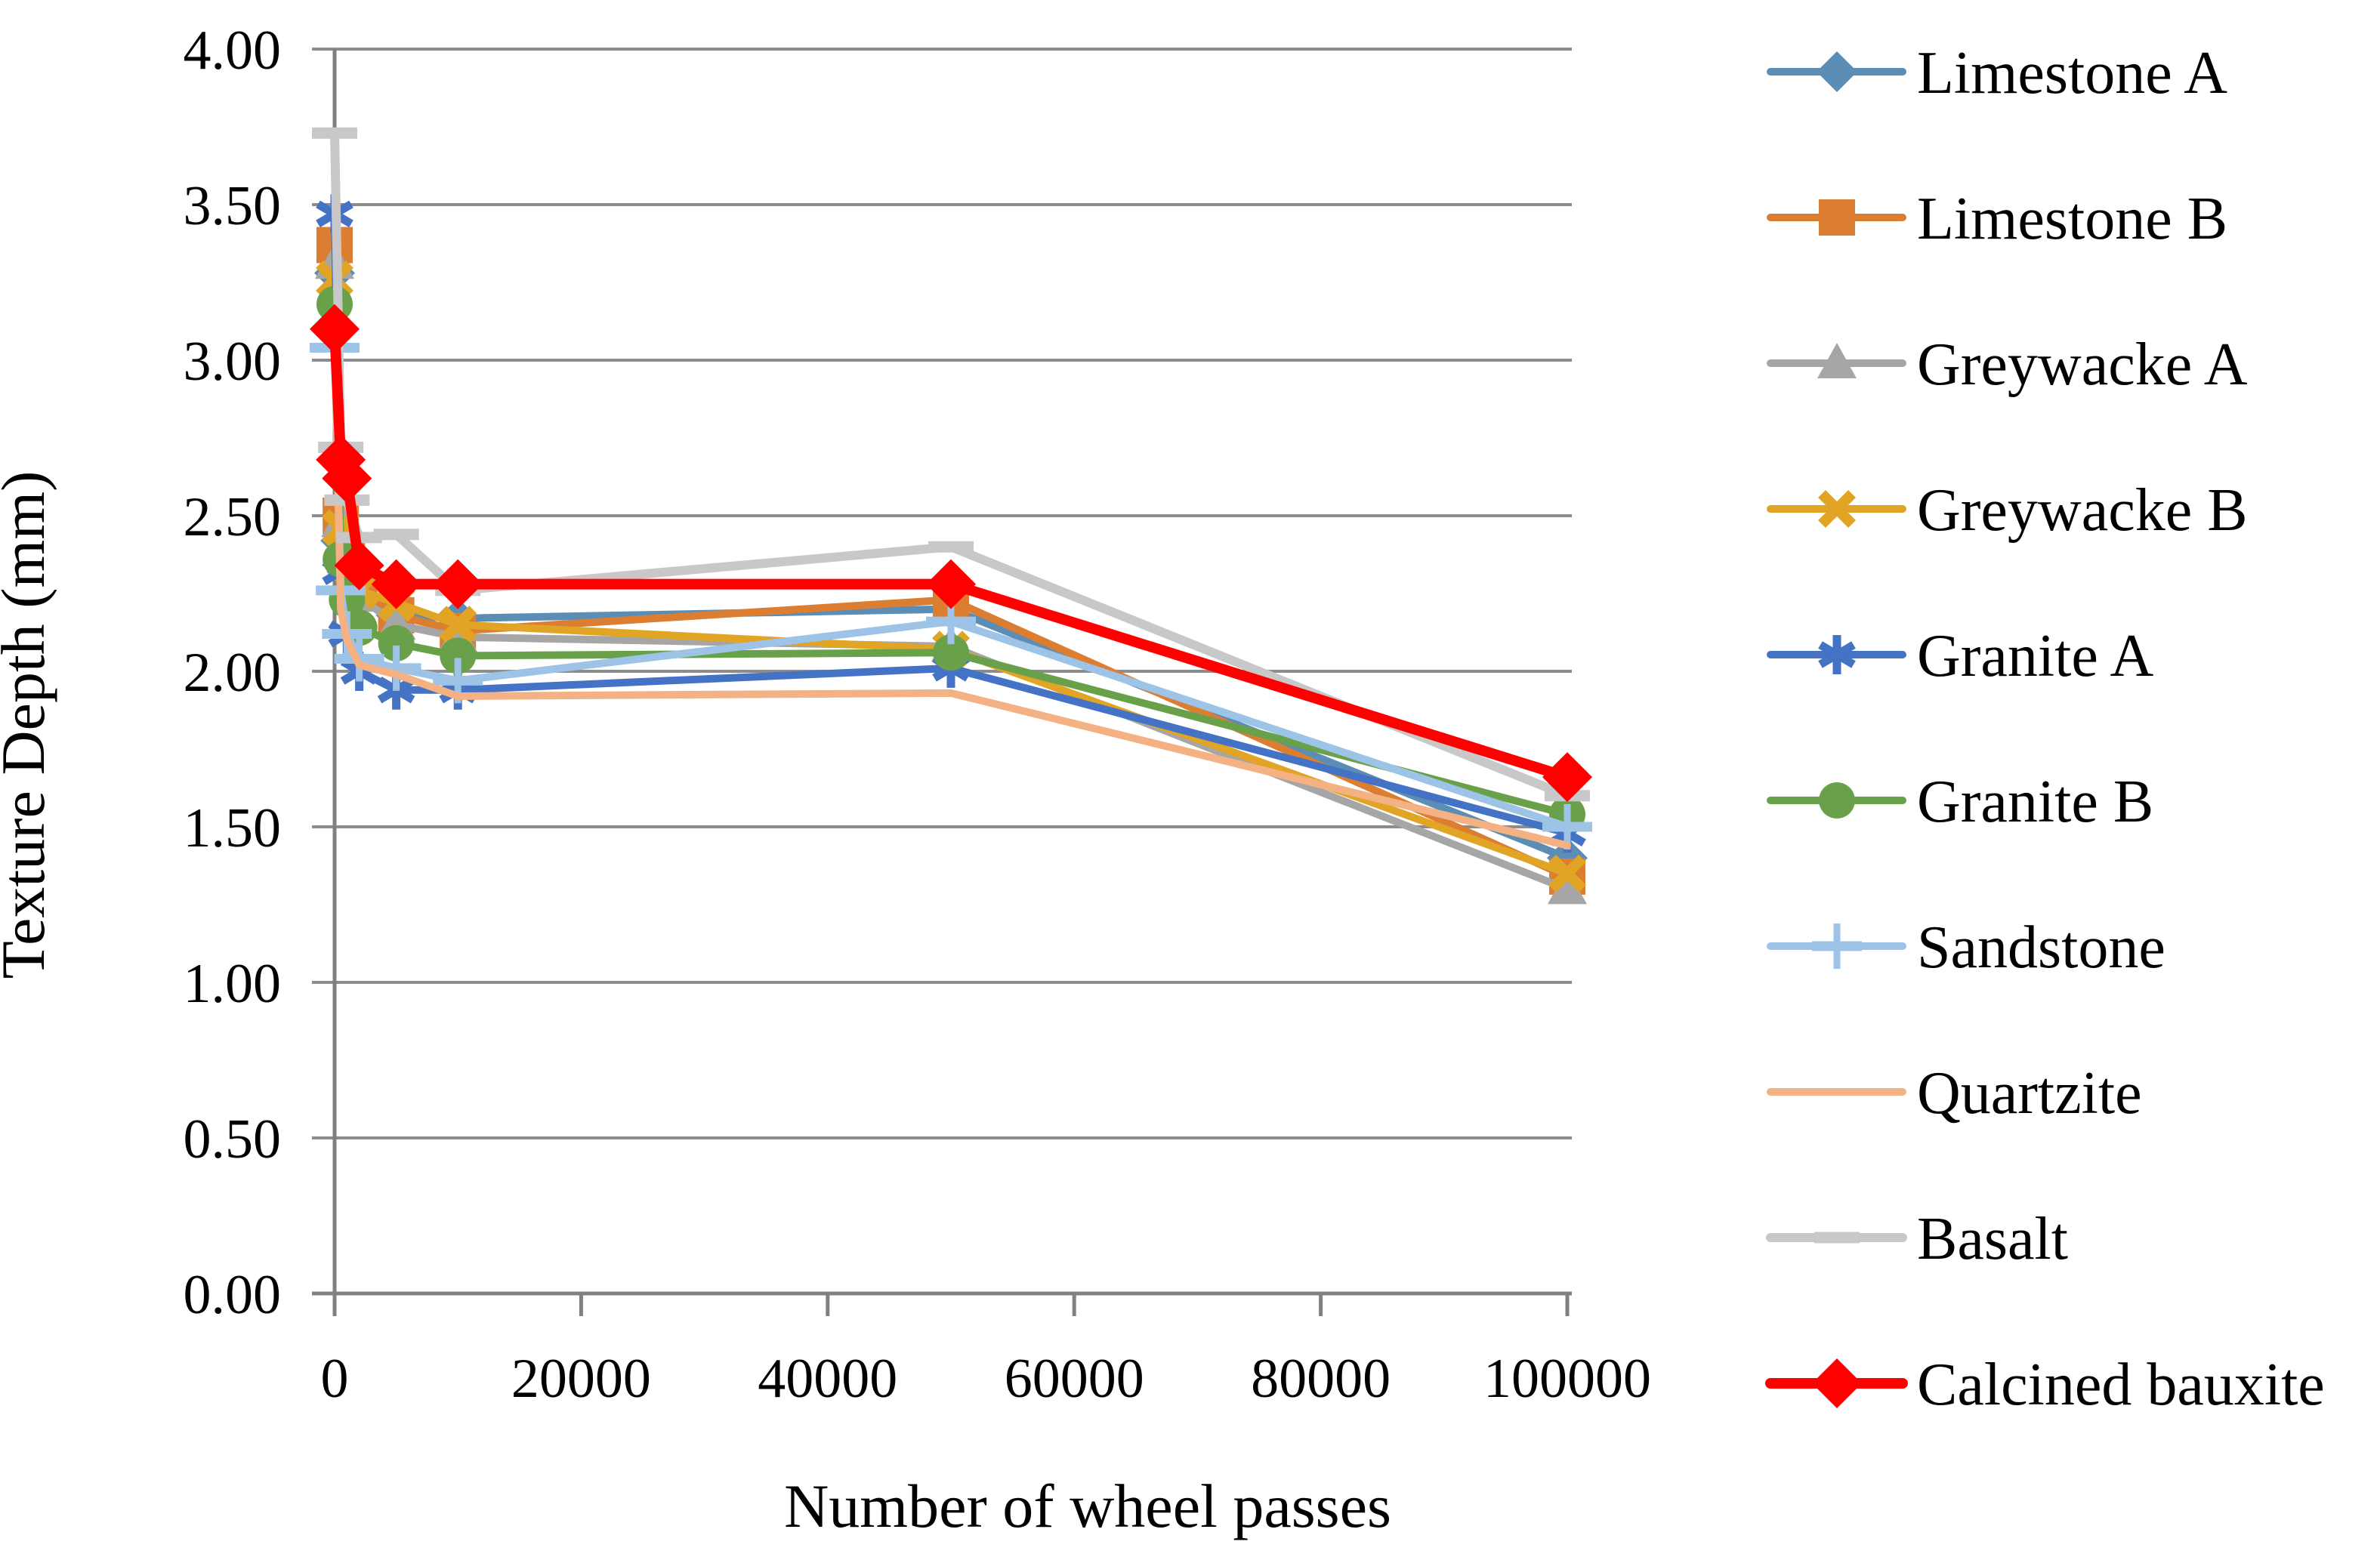  I want to click on legend-label: Granite B, so click(2035, 802).